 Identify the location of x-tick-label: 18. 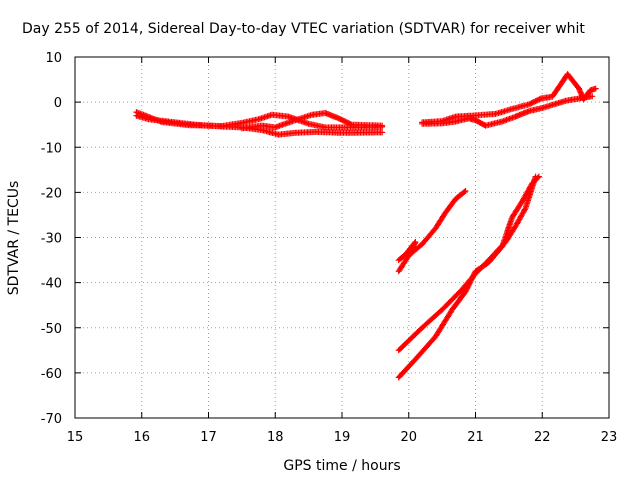
(275, 437).